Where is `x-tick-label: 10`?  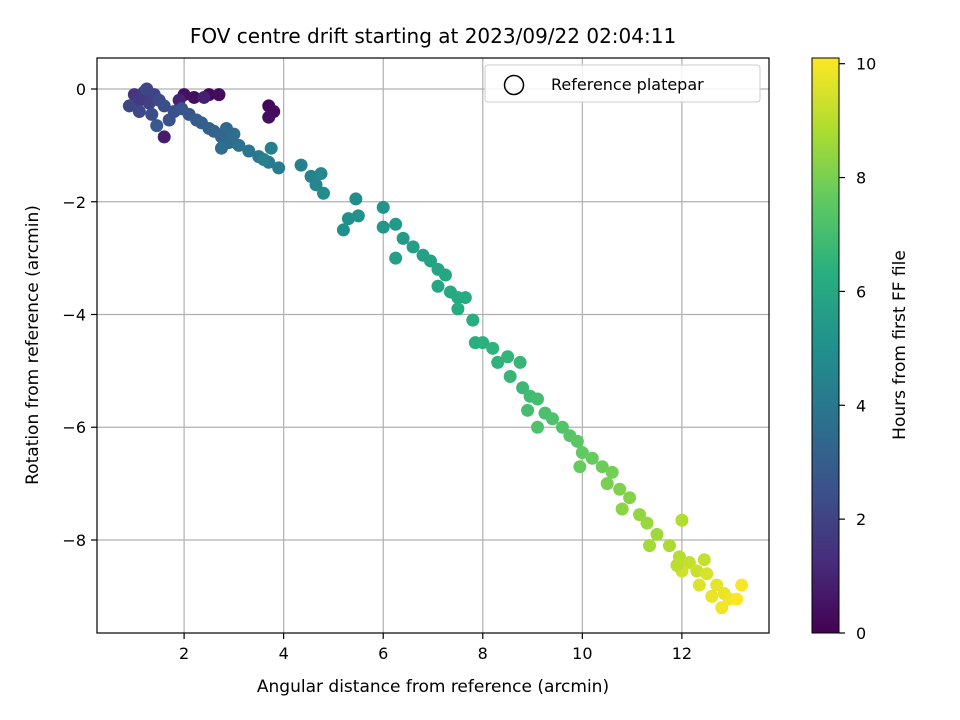
x-tick-label: 10 is located at coordinates (582, 653).